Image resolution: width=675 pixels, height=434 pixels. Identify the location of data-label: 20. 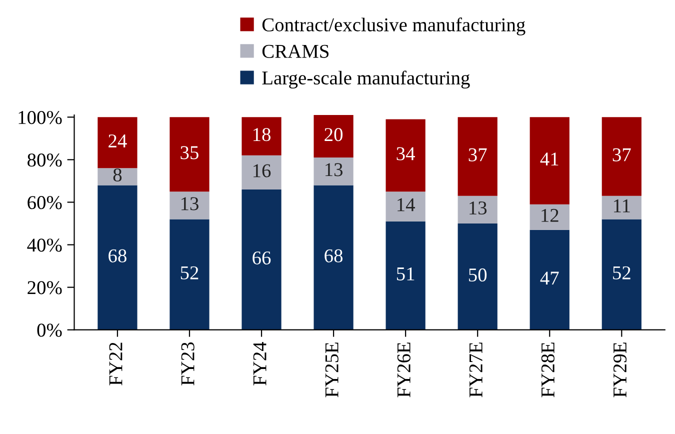
(333, 135).